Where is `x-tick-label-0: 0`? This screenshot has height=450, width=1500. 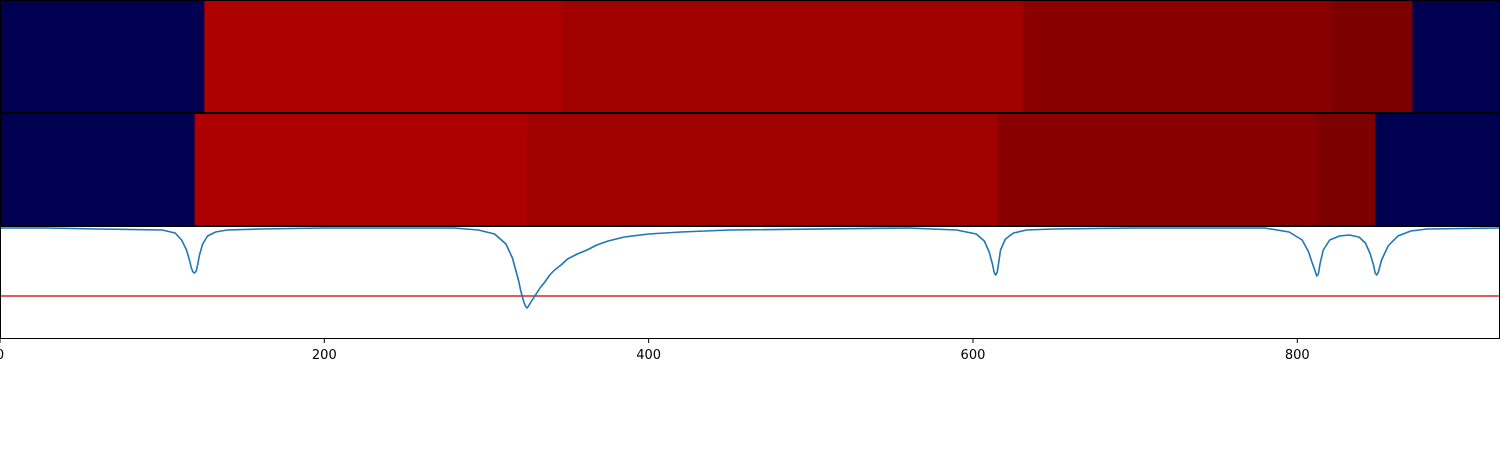
x-tick-label-0: 0 is located at coordinates (2, 355).